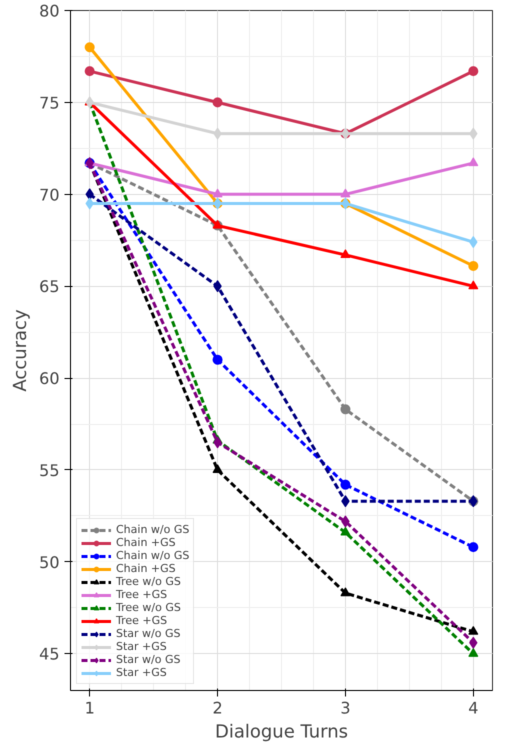  Describe the element at coordinates (49, 102) in the screenshot. I see `y-tick-label: 75` at that location.